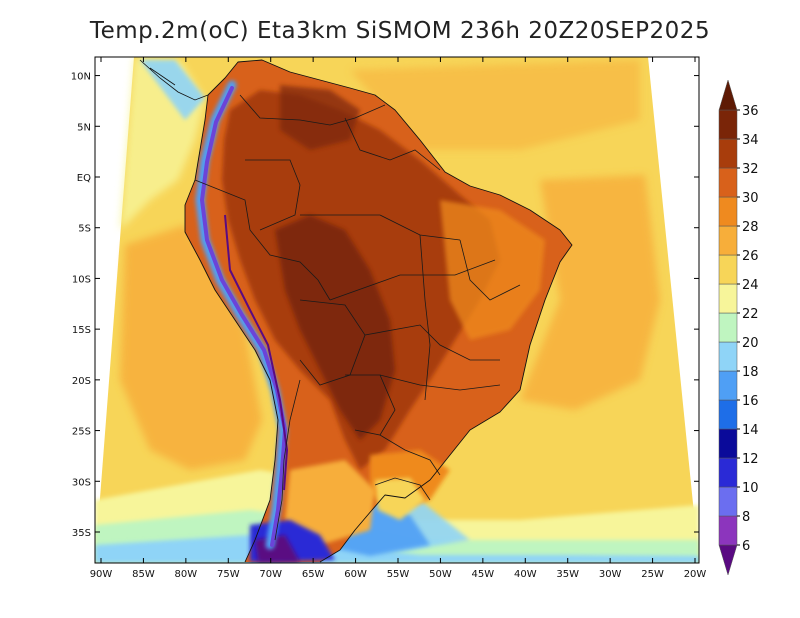 The height and width of the screenshot is (618, 800). I want to click on lon-tick-label: 80W, so click(186, 574).